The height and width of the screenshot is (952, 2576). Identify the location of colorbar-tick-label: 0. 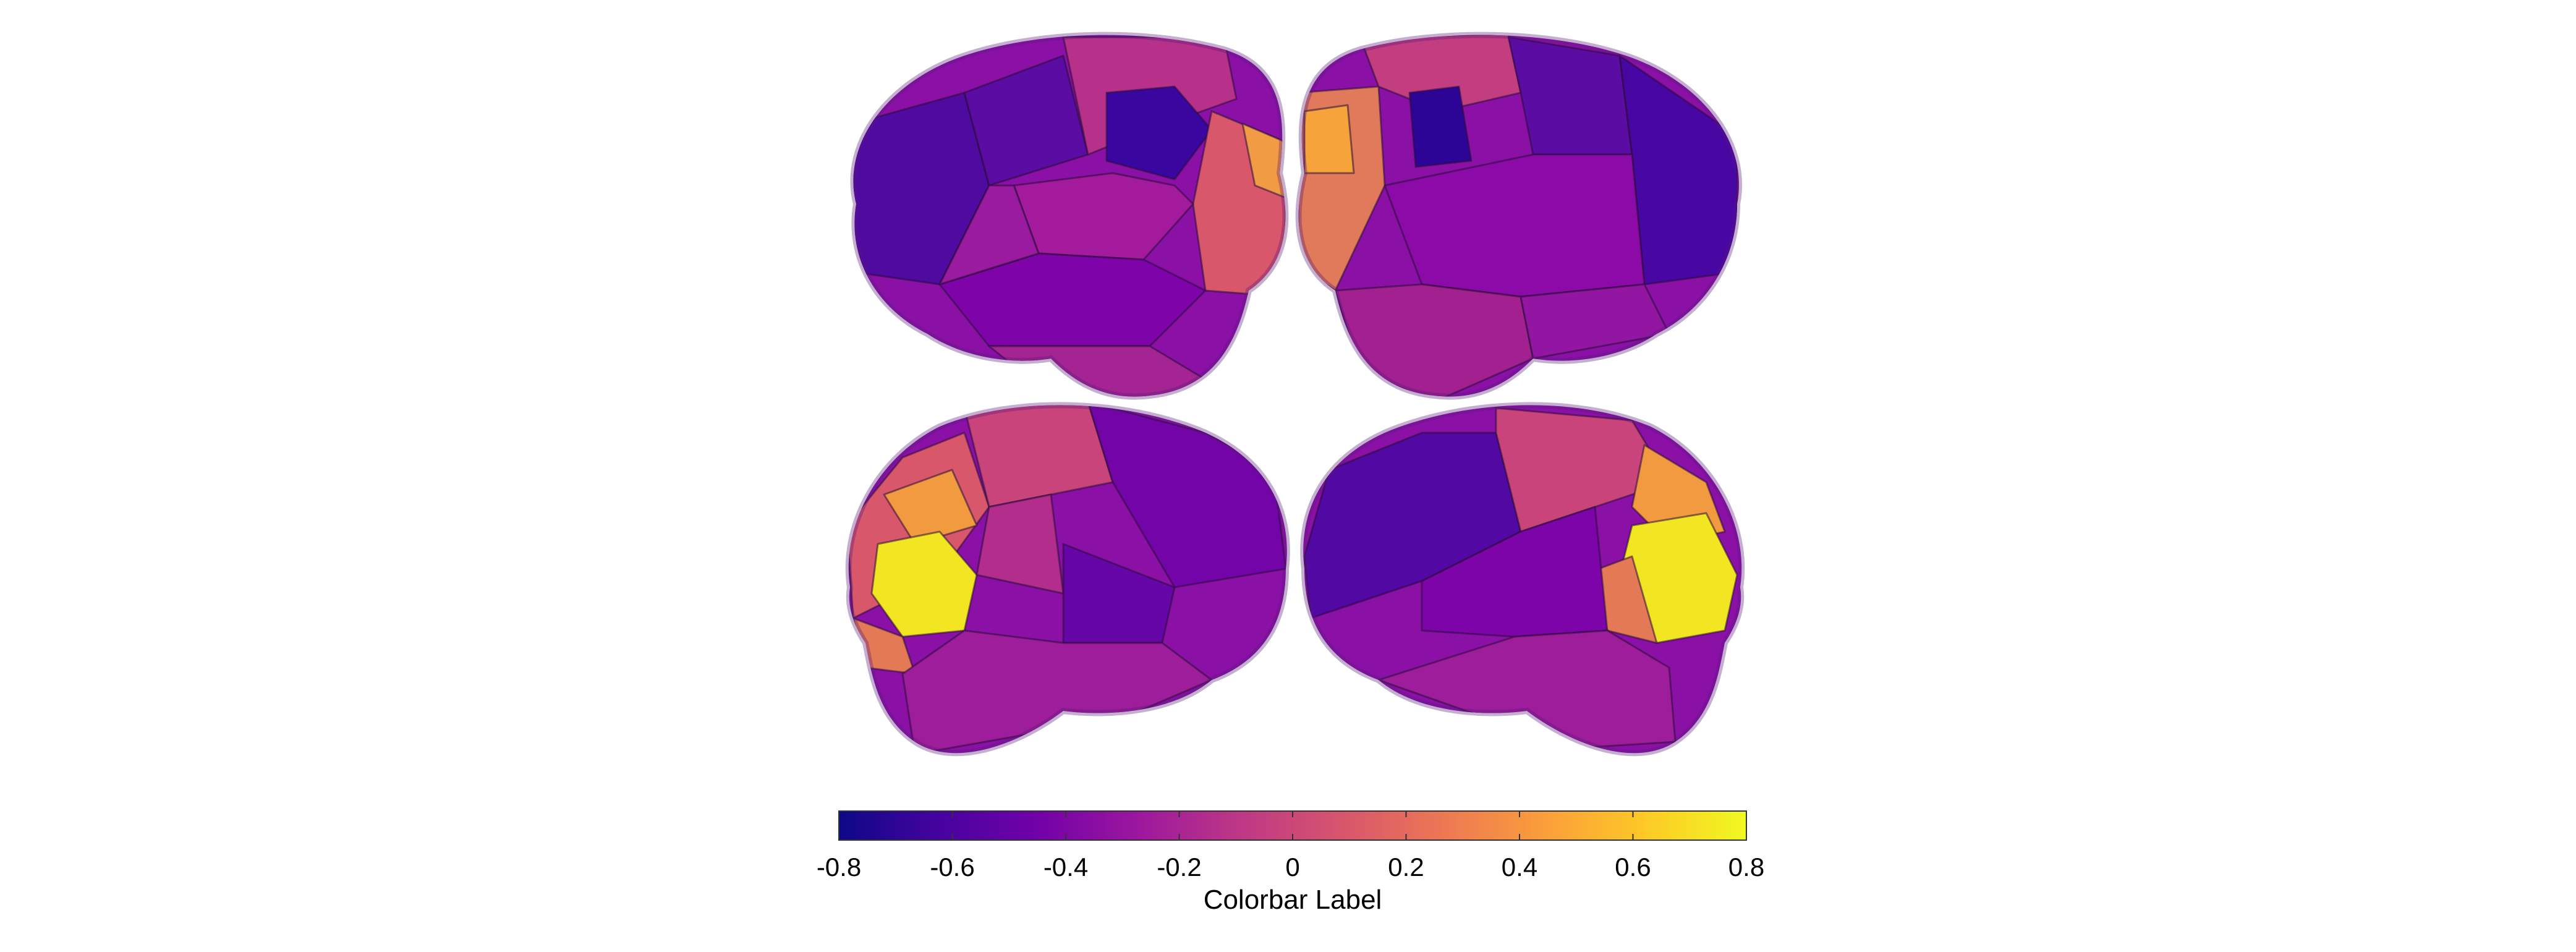
(1292, 867).